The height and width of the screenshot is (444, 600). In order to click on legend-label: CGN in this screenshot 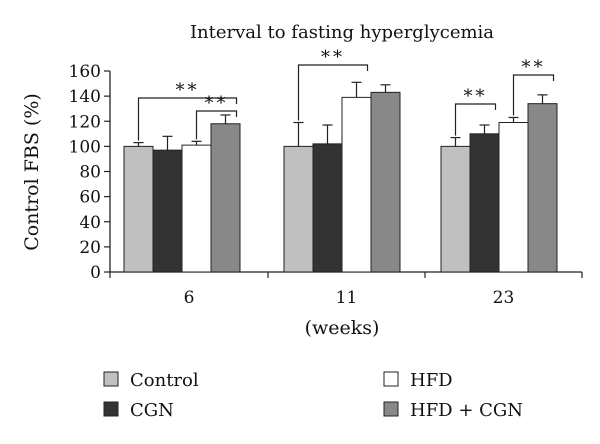, I will do `click(152, 410)`.